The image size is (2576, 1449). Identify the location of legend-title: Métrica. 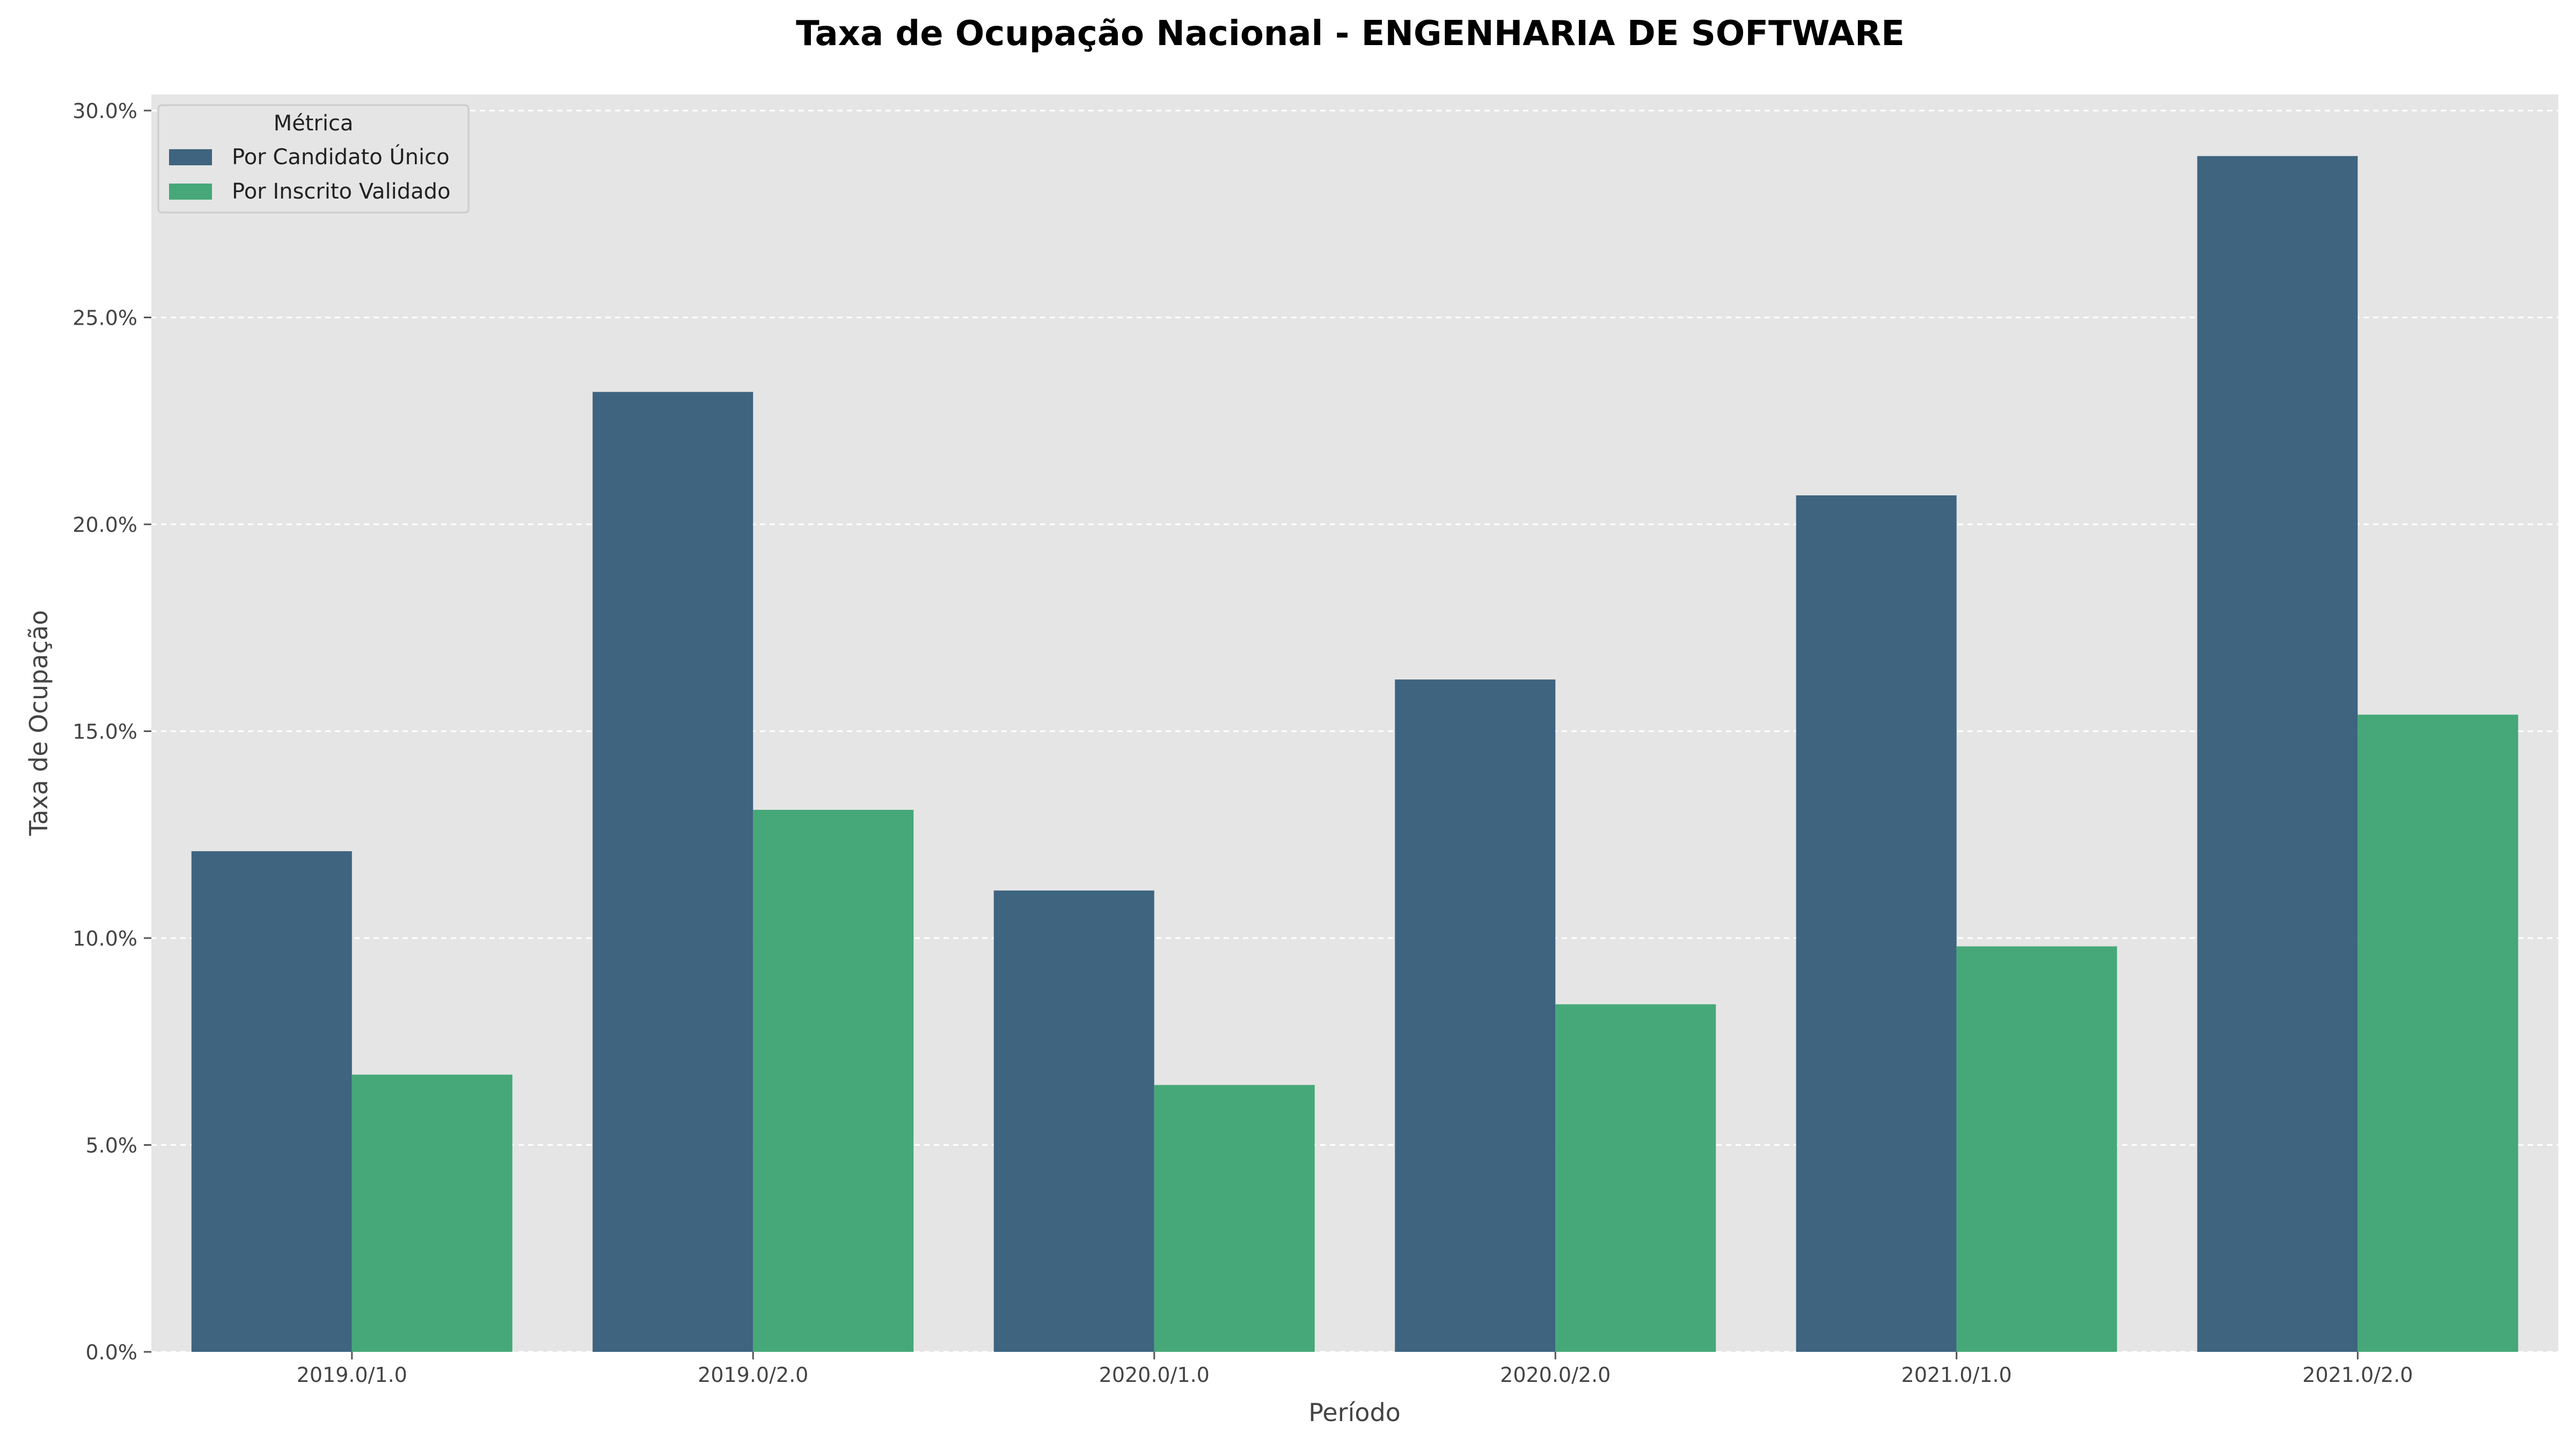
(314, 123).